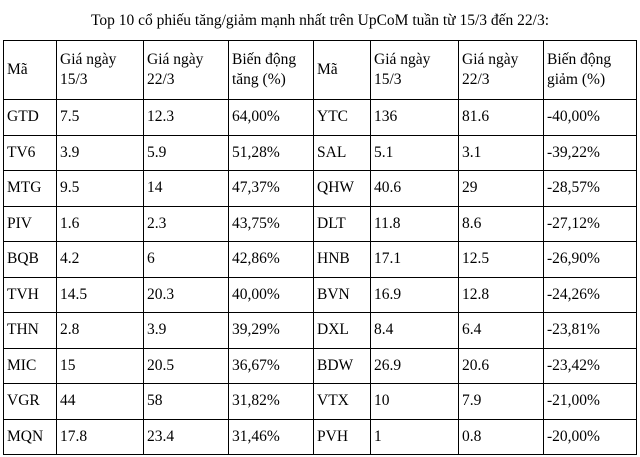 Image resolution: width=640 pixels, height=457 pixels. What do you see at coordinates (100, 188) in the screenshot?
I see `cell: 9.5` at bounding box center [100, 188].